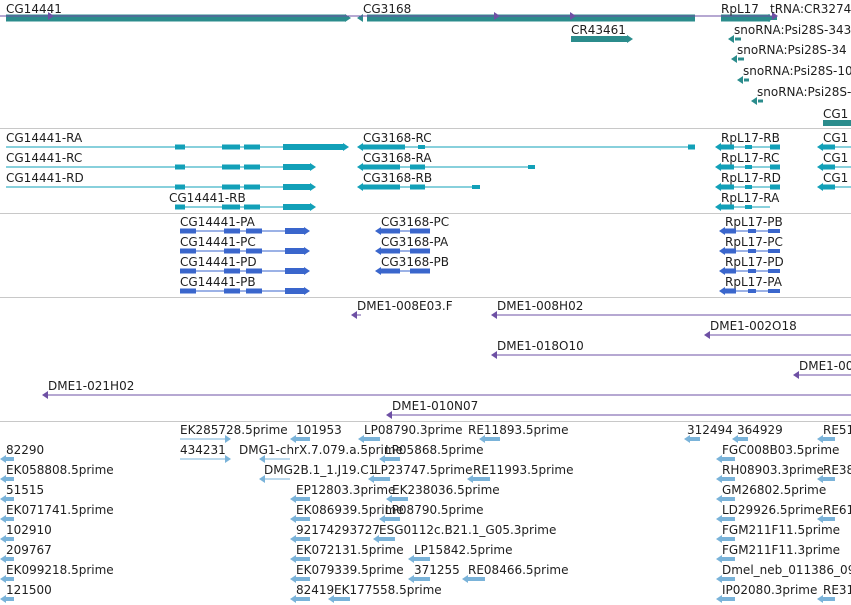  I want to click on ests-feature-label: LP15842.5prime, so click(463, 550).